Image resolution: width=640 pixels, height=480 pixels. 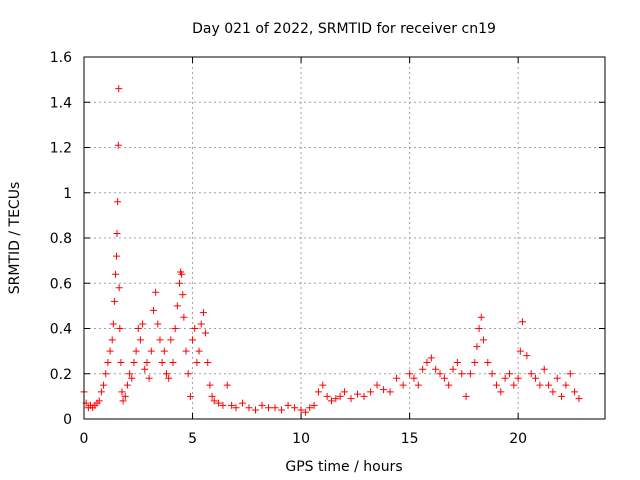 What do you see at coordinates (301, 439) in the screenshot?
I see `x-tick-label: 10` at bounding box center [301, 439].